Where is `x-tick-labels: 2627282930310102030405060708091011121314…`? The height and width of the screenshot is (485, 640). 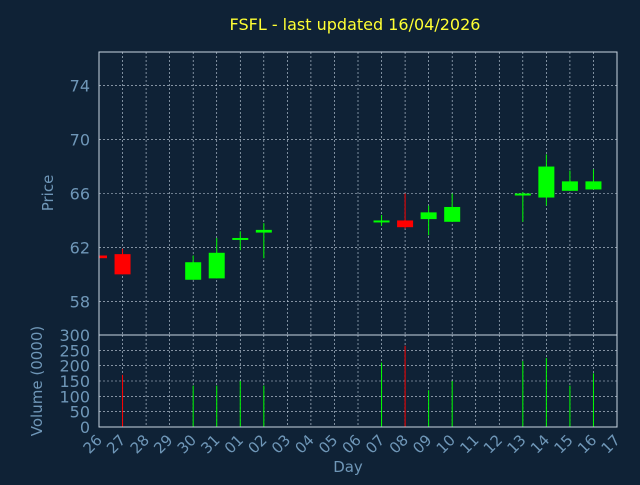 x-tick-labels: 2627282930310102030405060708091011121314… is located at coordinates (352, 444).